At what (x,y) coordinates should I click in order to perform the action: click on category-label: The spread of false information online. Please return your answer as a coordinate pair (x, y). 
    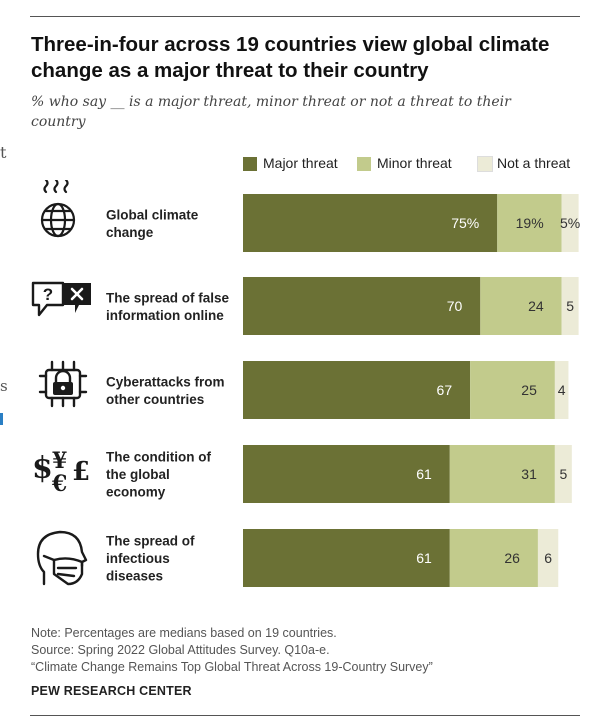
    Looking at the image, I should click on (168, 306).